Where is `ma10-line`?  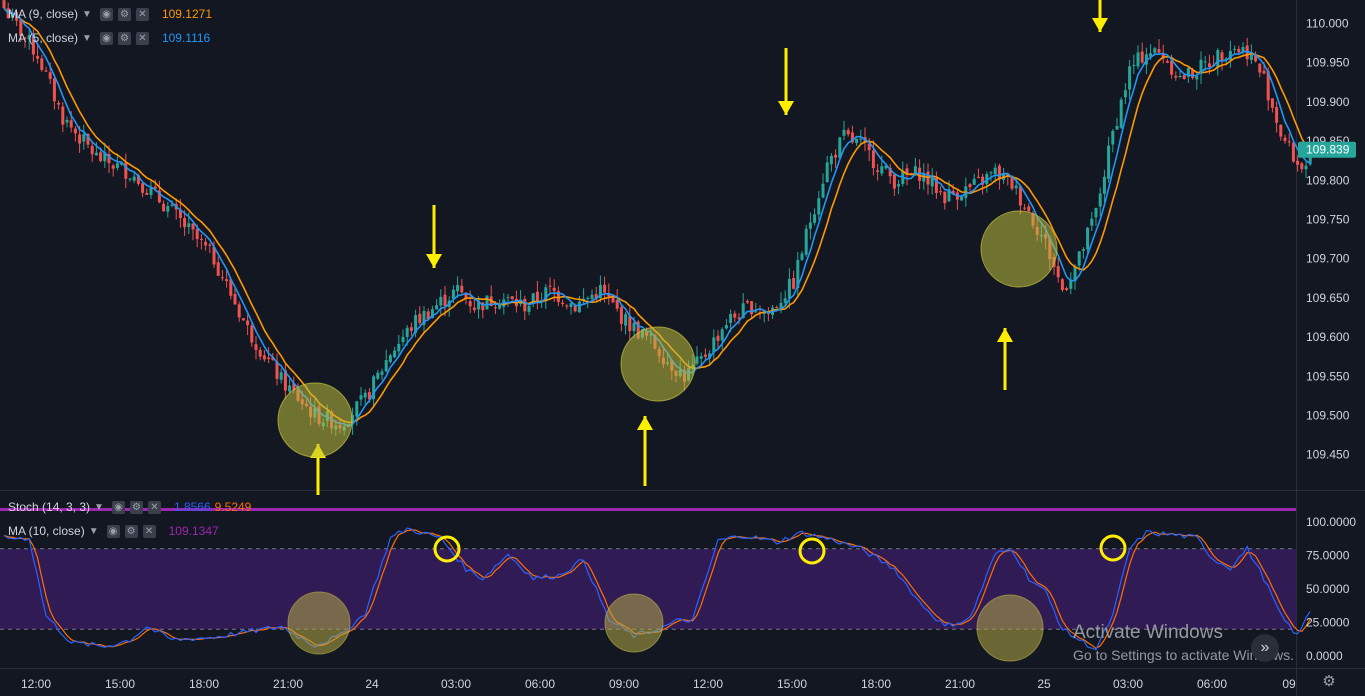 ma10-line is located at coordinates (648, 509).